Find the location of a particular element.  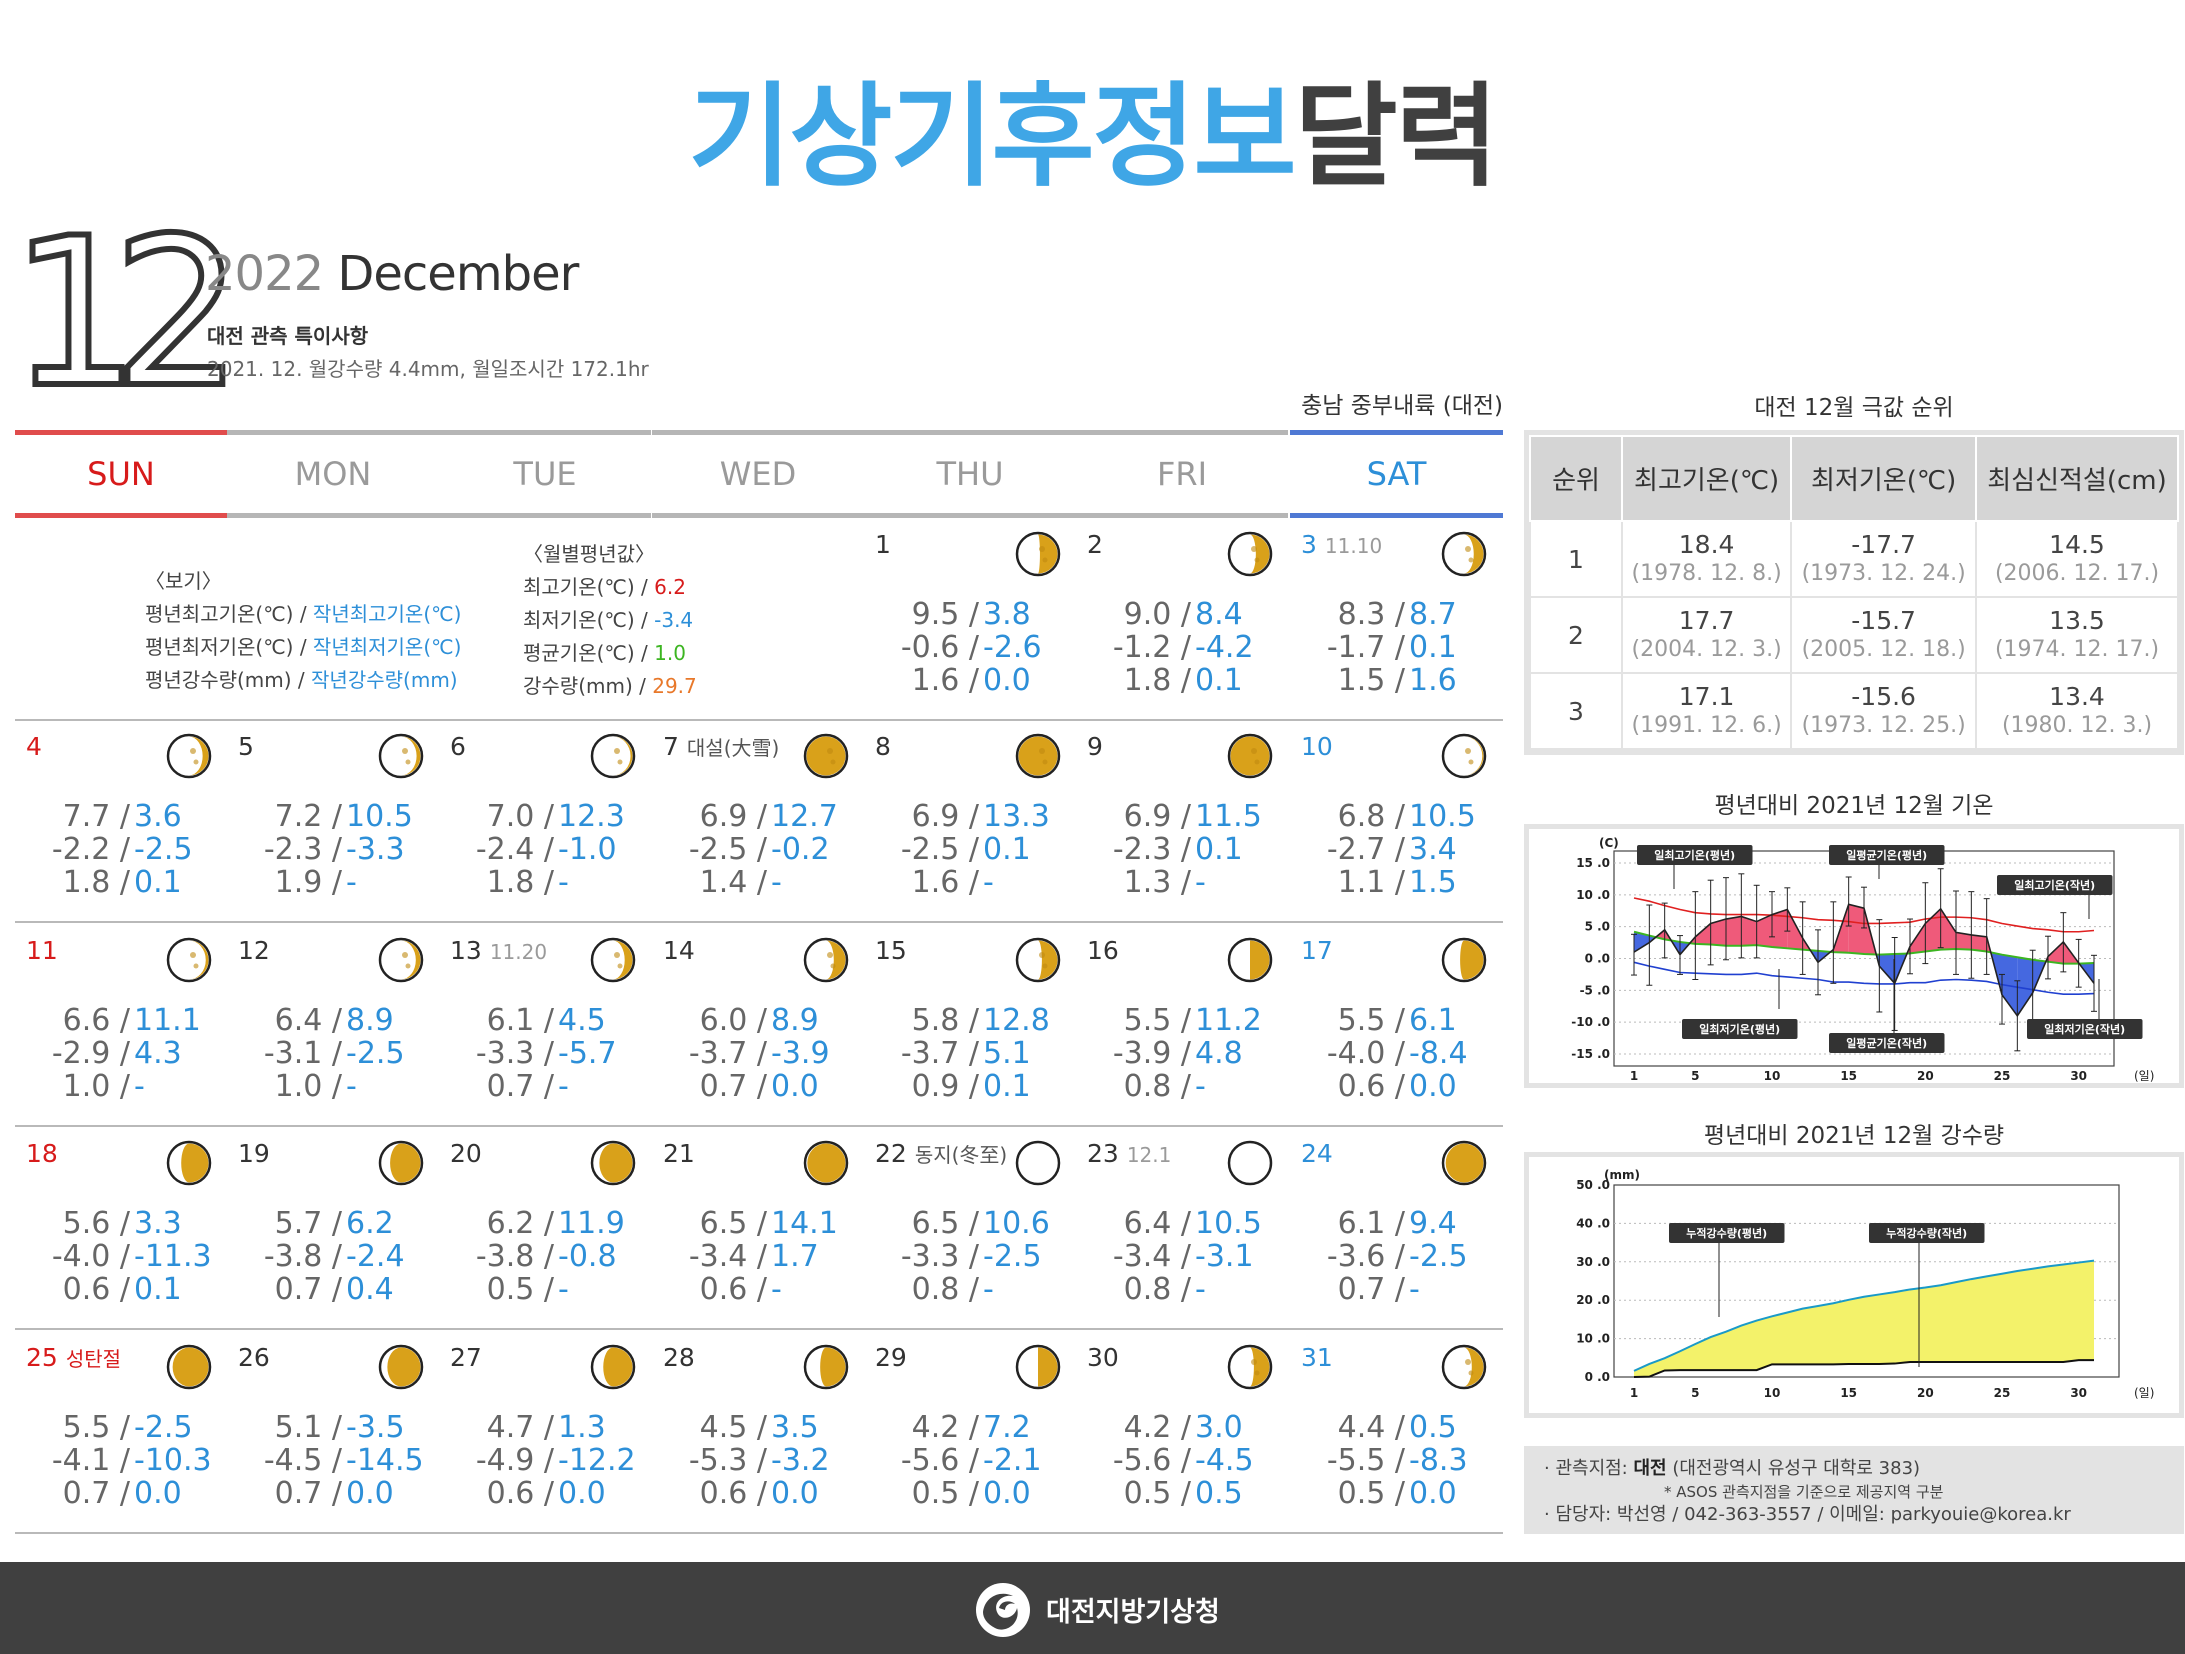

day-cell: 29 4.2 /7.2 -5.6 /-2.1 0.5 /0.0 is located at coordinates (970, 1432).